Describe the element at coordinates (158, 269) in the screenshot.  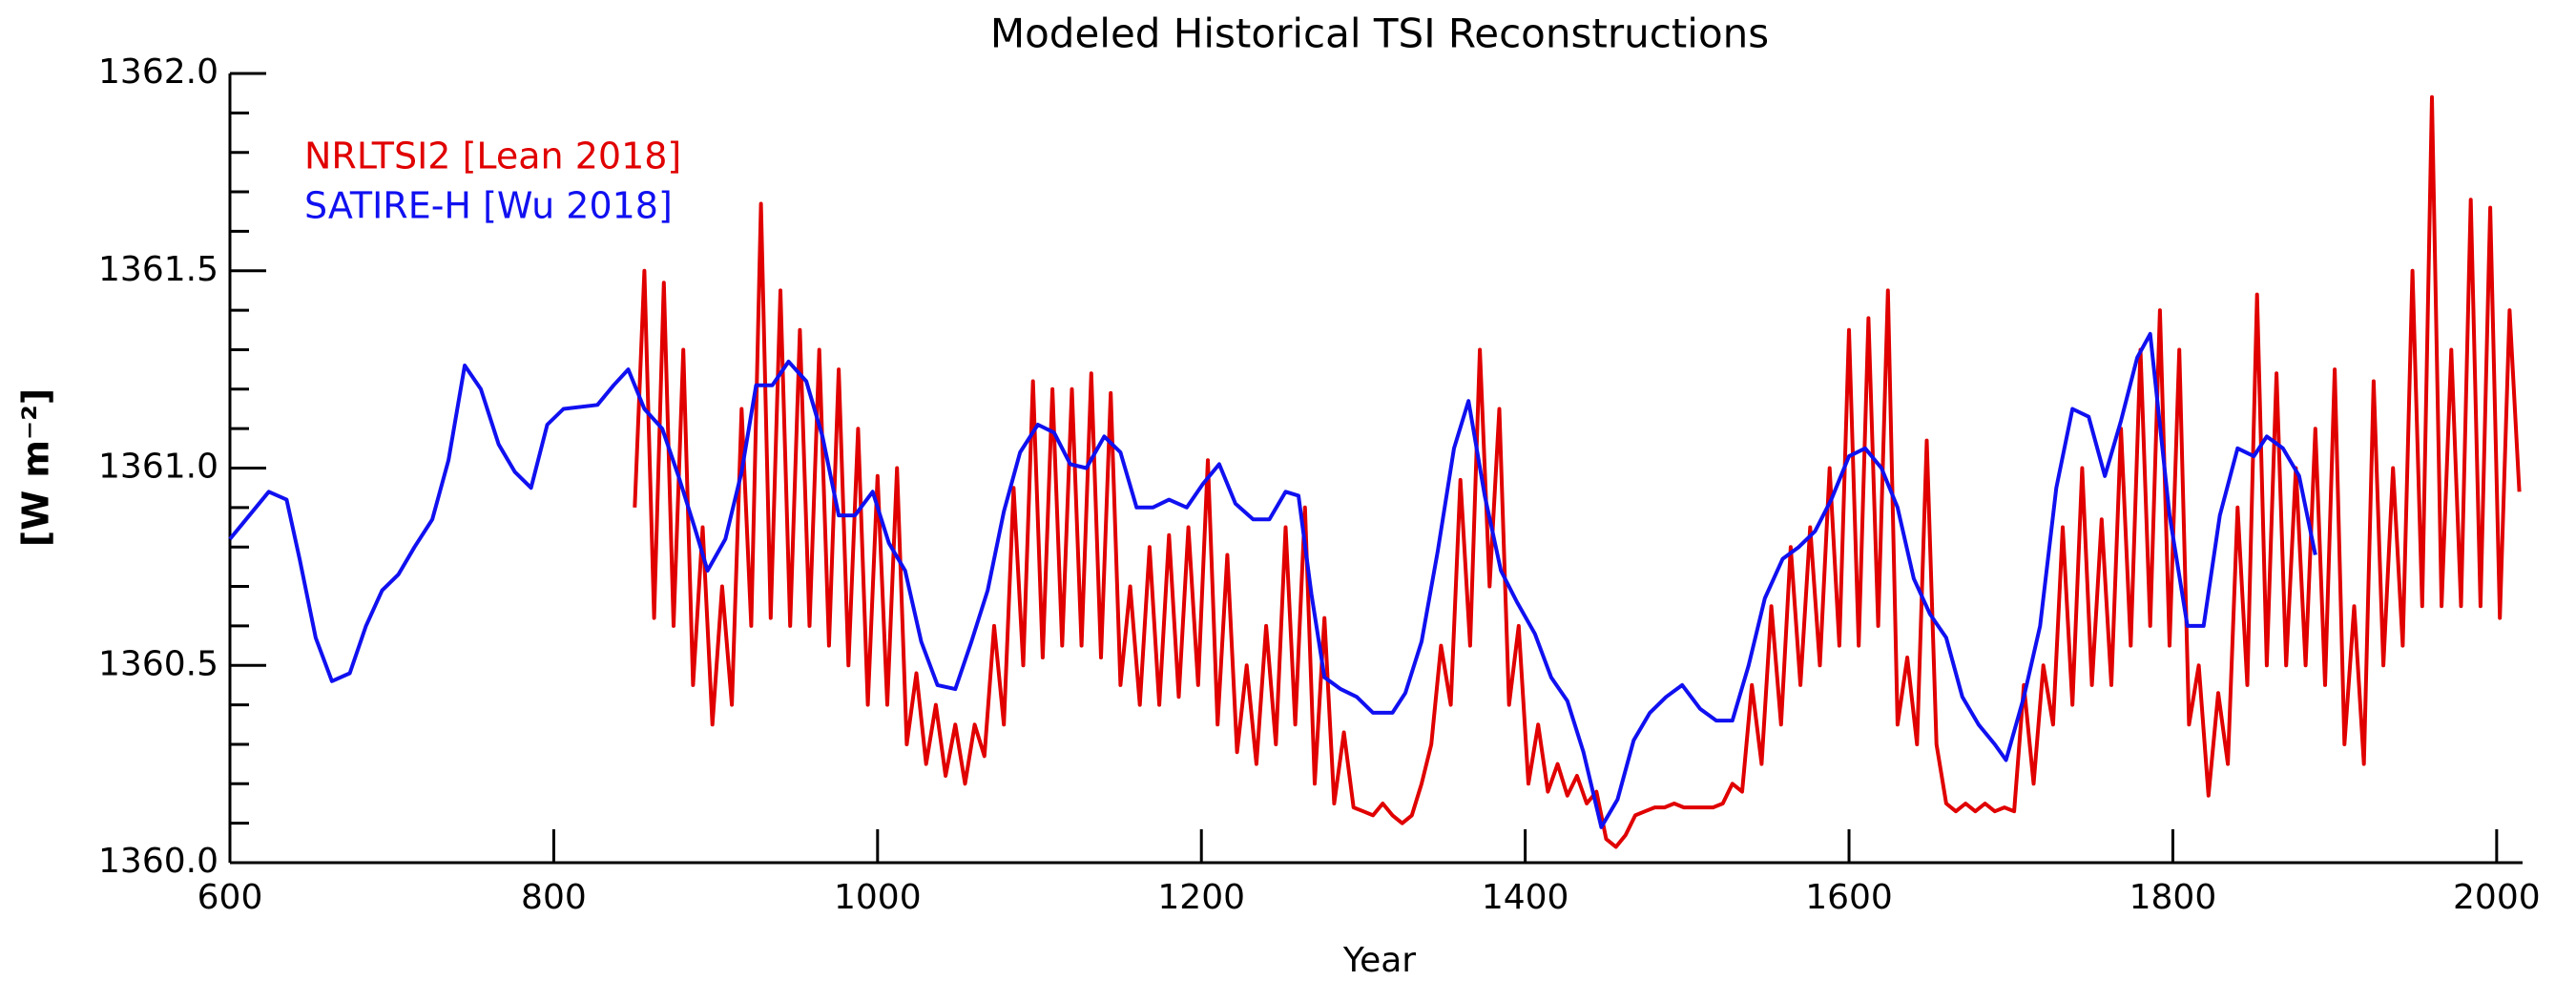
I see `y-tick-label: 1361.5` at that location.